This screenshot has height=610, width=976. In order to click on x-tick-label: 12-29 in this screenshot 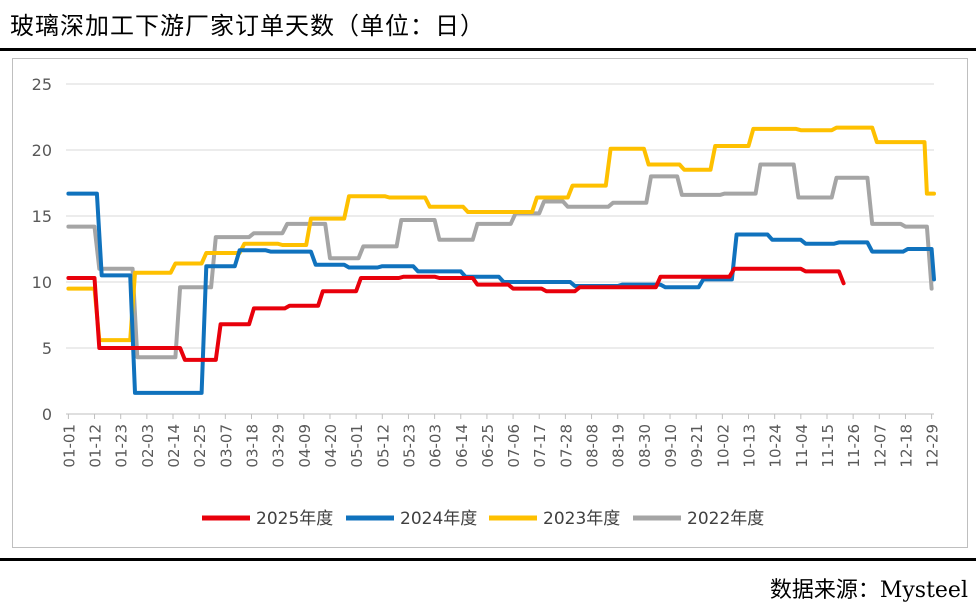, I will do `click(933, 446)`.